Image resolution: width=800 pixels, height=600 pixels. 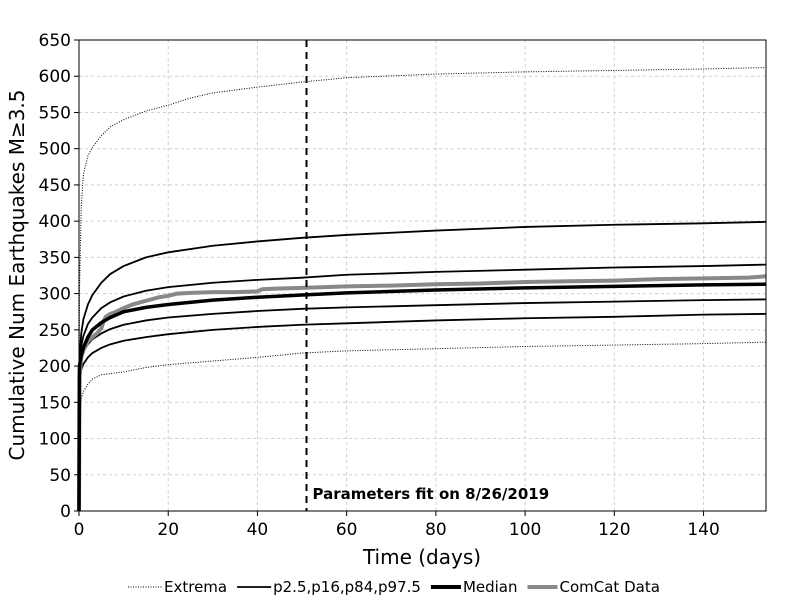 What do you see at coordinates (421, 557) in the screenshot?
I see `x-axis-title: Time (days)` at bounding box center [421, 557].